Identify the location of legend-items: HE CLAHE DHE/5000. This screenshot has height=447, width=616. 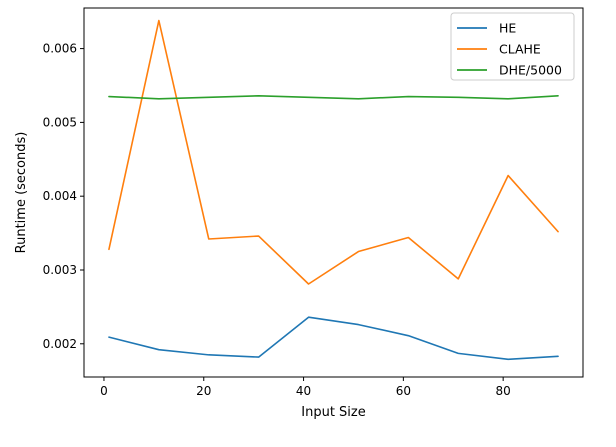
(509, 49).